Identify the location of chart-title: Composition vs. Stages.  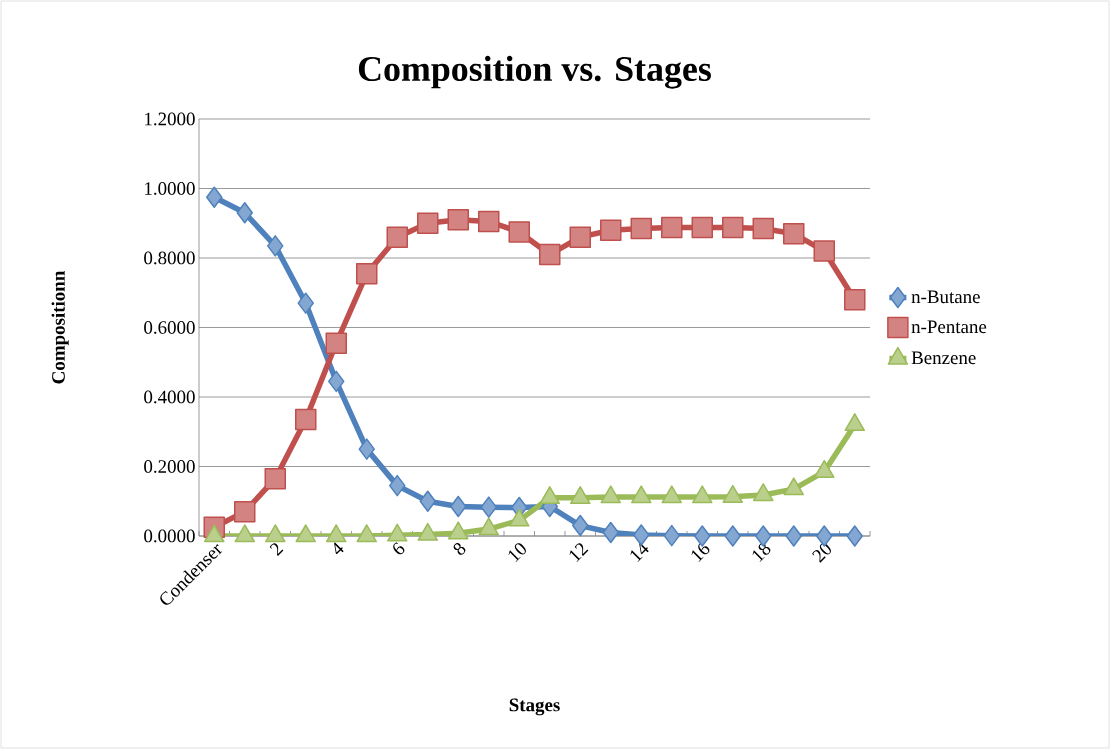
(534, 72).